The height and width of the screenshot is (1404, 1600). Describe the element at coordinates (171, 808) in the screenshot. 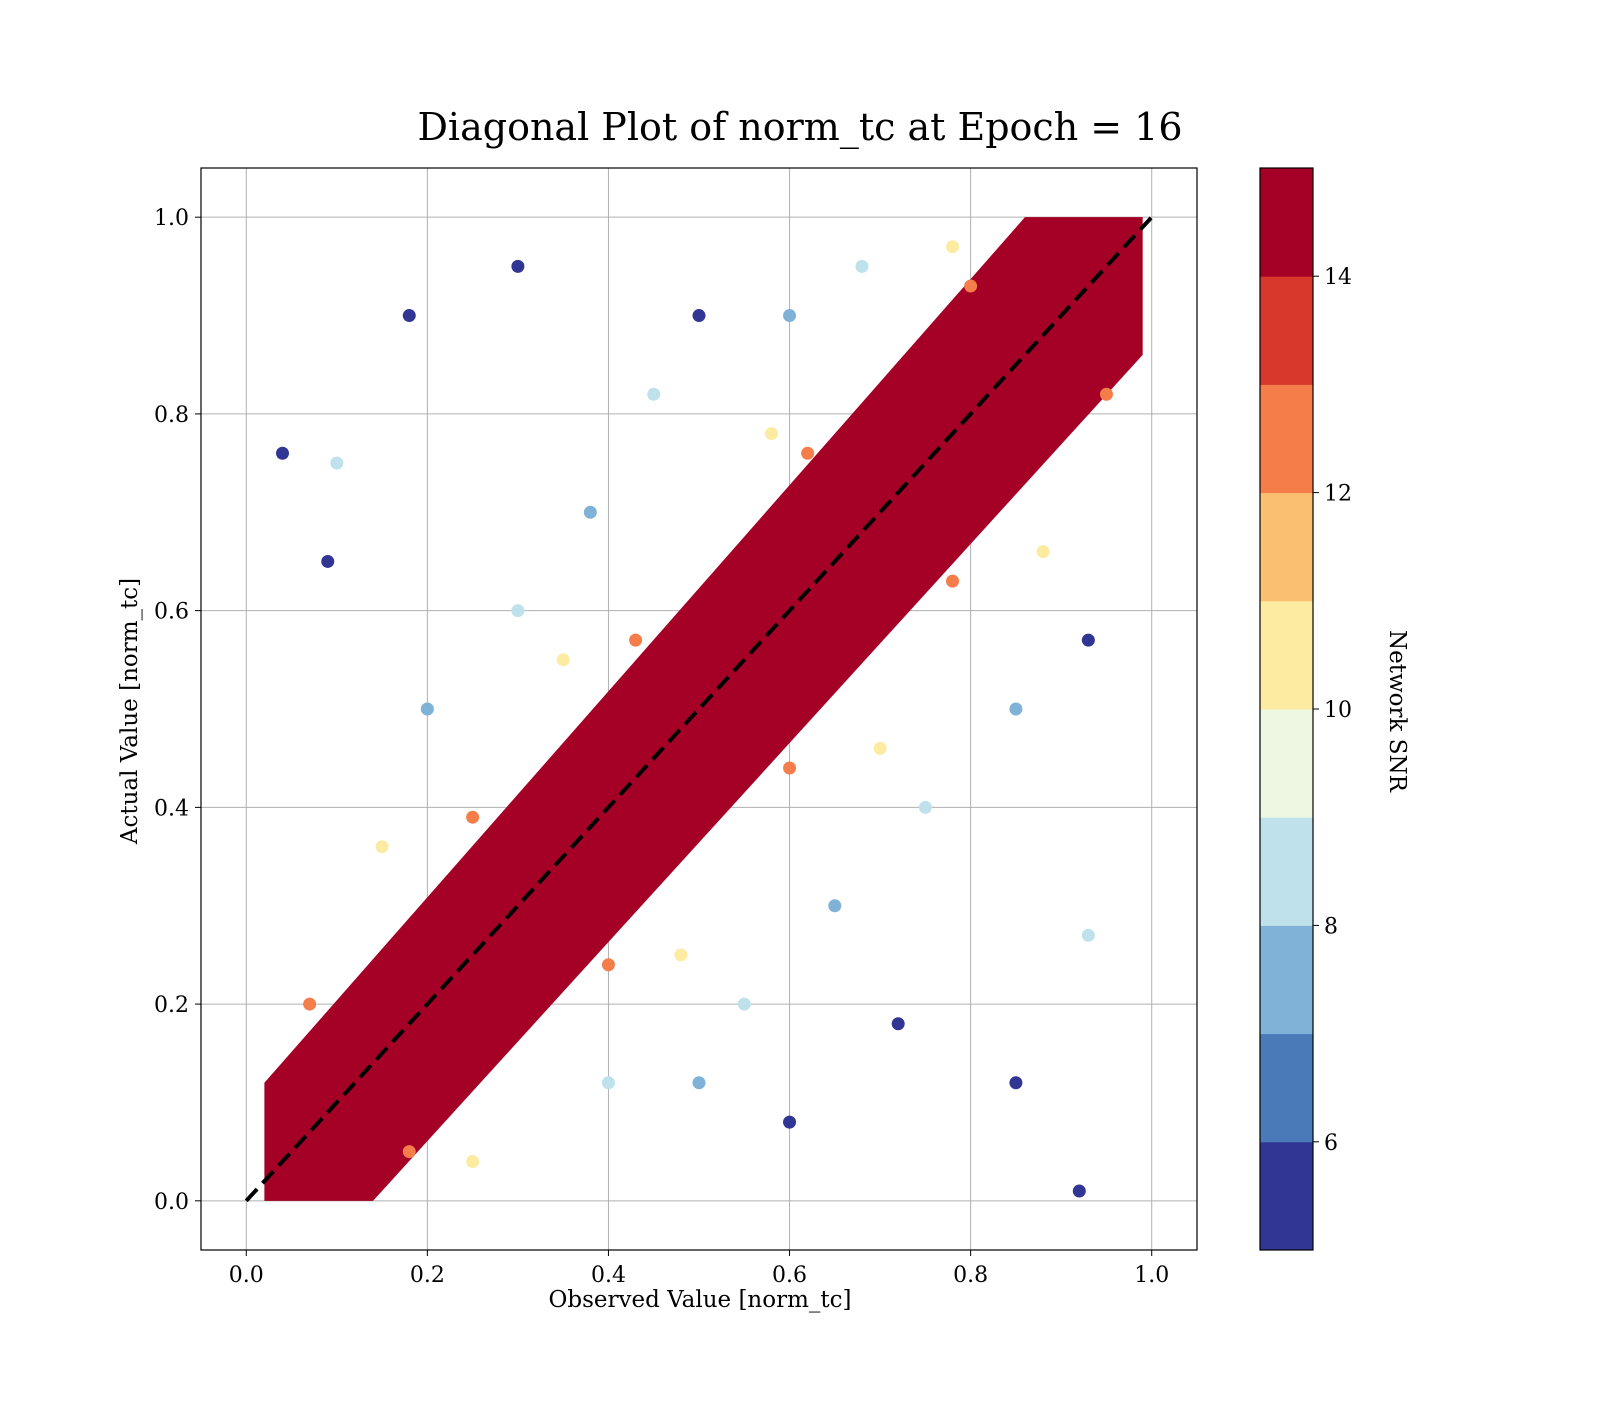

I see `y-tick-label: 0.4` at that location.